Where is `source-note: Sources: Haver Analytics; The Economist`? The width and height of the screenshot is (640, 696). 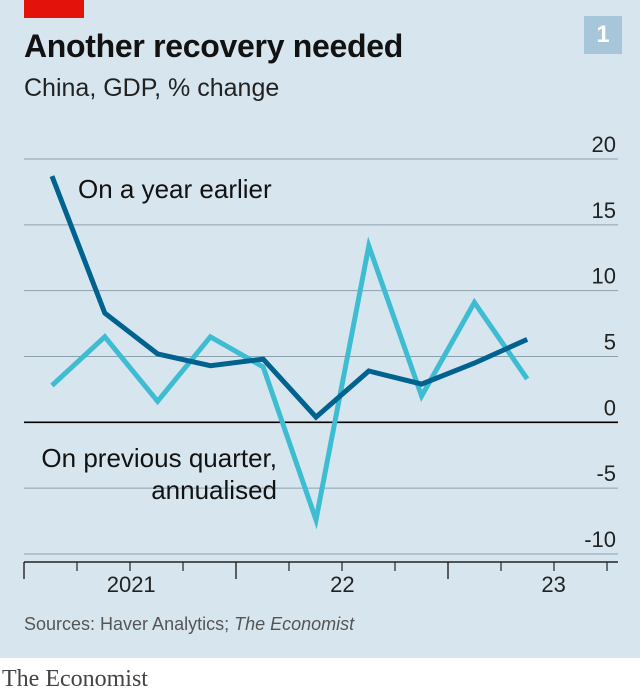 source-note: Sources: Haver Analytics; The Economist is located at coordinates (189, 624).